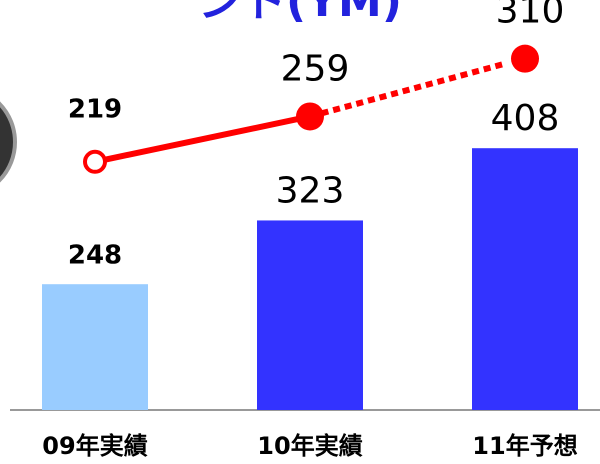 Image resolution: width=600 pixels, height=464 pixels. I want to click on x-tick-label: 11年予想, so click(524, 446).